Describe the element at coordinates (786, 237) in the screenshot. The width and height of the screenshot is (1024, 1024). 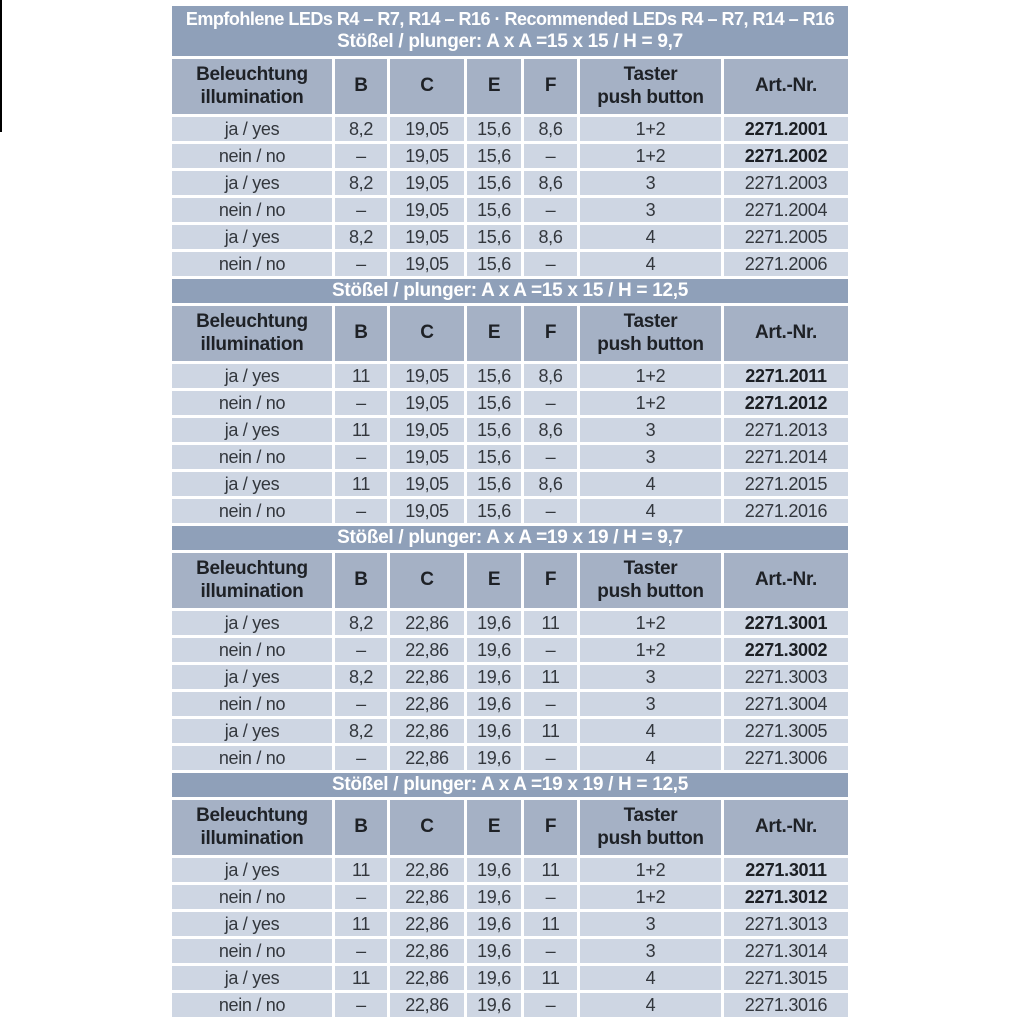
I see `cell-art-nr: 2271.2005` at that location.